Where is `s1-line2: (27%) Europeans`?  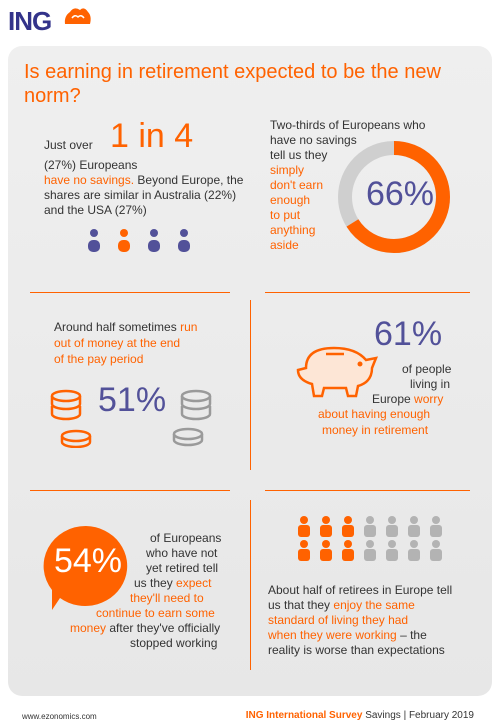
s1-line2: (27%) Europeans is located at coordinates (91, 165).